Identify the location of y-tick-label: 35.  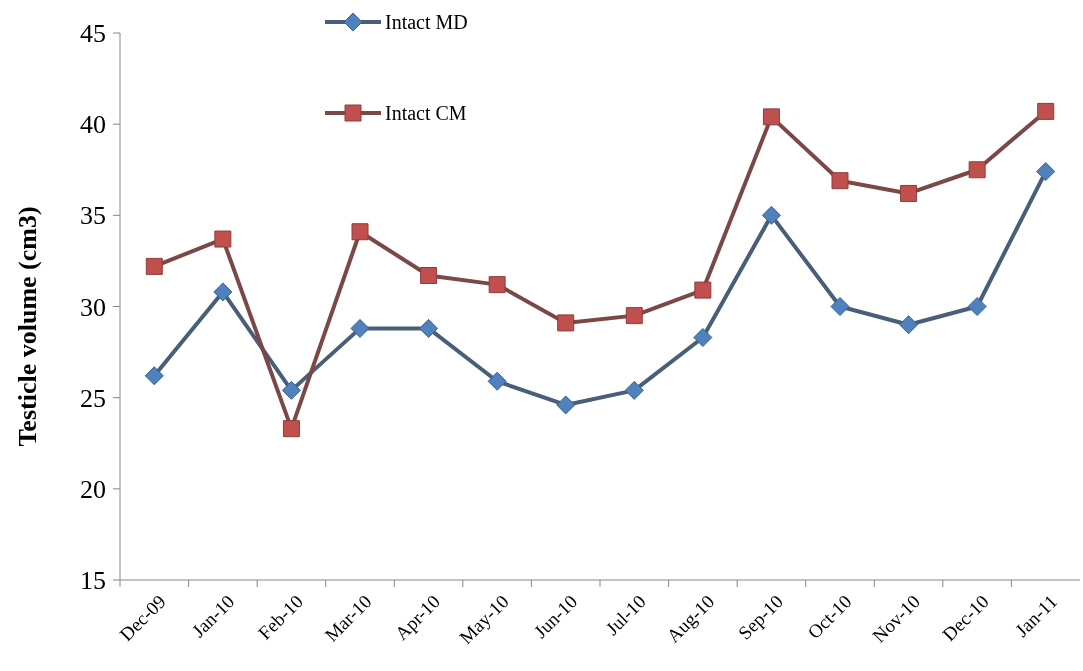
(93, 216).